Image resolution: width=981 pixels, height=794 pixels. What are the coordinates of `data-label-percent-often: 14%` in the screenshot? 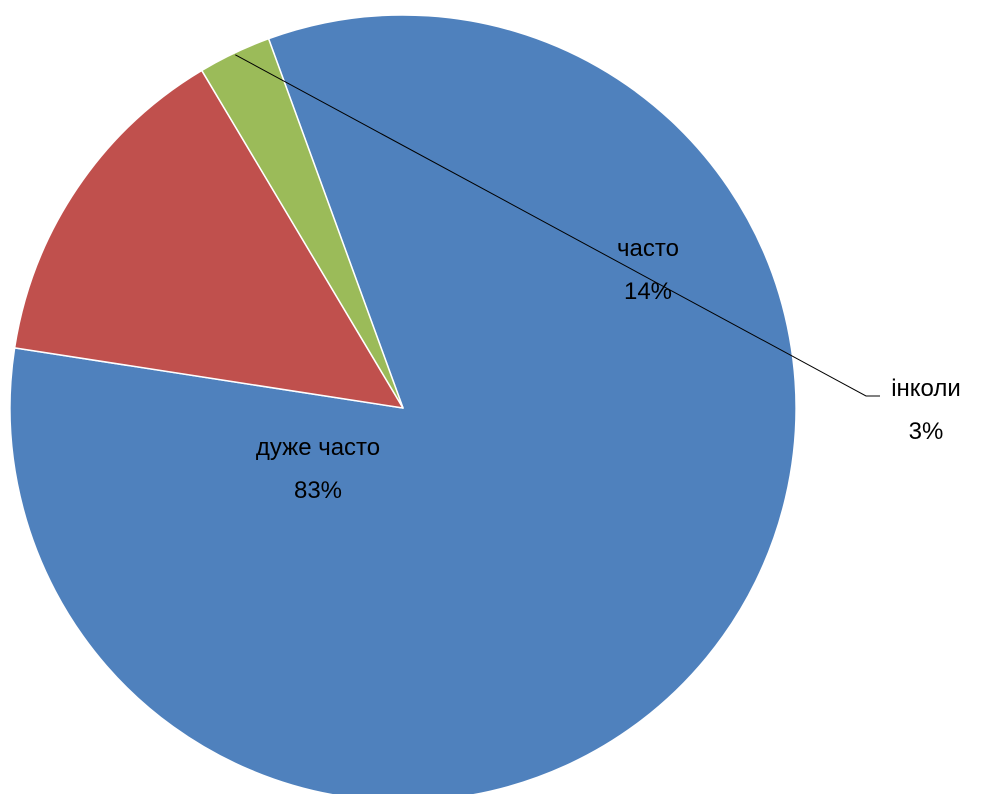 It's located at (648, 291).